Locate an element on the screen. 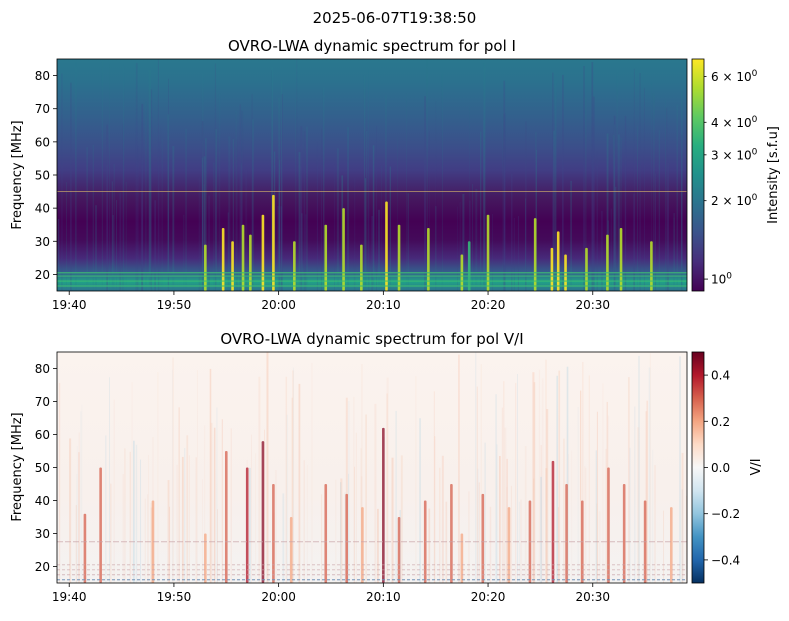 The height and width of the screenshot is (621, 789). x-tick-label: 20:20 is located at coordinates (488, 597).